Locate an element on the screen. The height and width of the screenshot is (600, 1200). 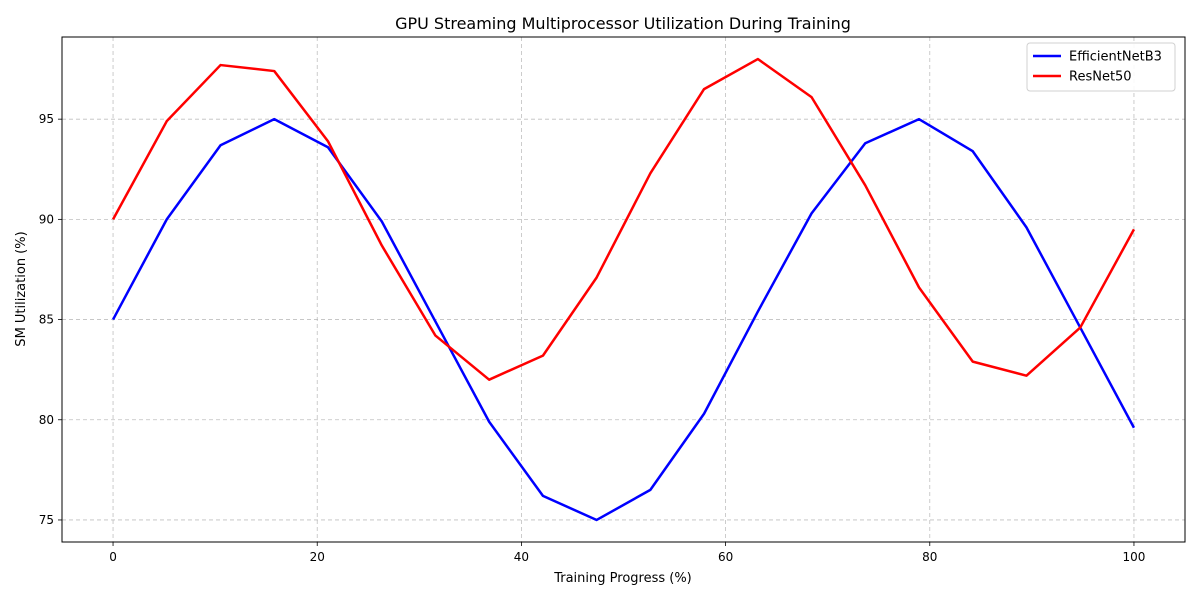
y-tick-label: 85 is located at coordinates (46, 320).